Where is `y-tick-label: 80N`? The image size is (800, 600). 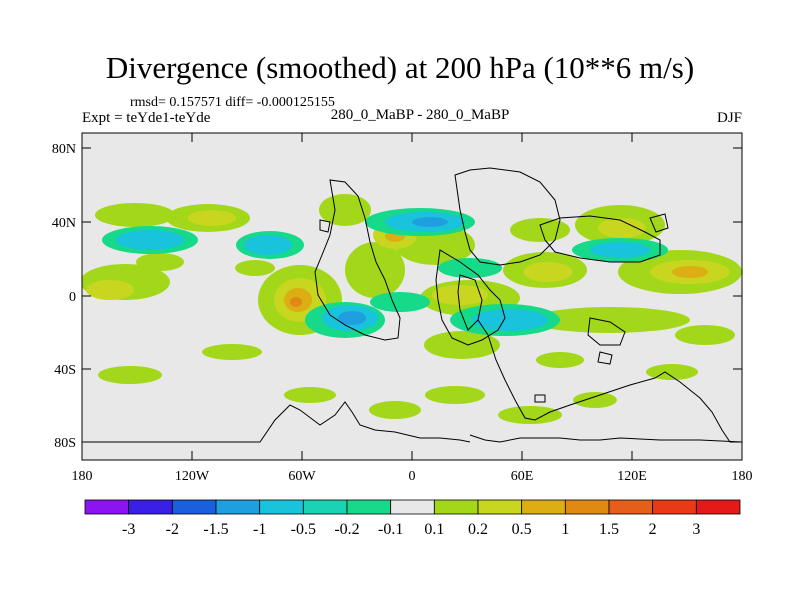 y-tick-label: 80N is located at coordinates (64, 149).